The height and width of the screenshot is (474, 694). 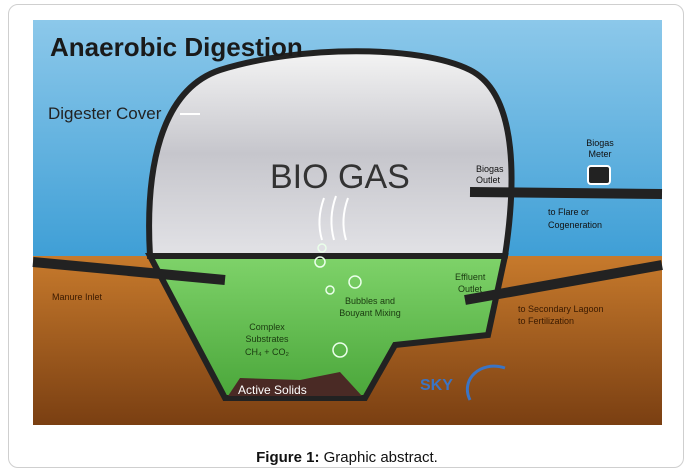 I want to click on label: Substrates, so click(x=267, y=339).